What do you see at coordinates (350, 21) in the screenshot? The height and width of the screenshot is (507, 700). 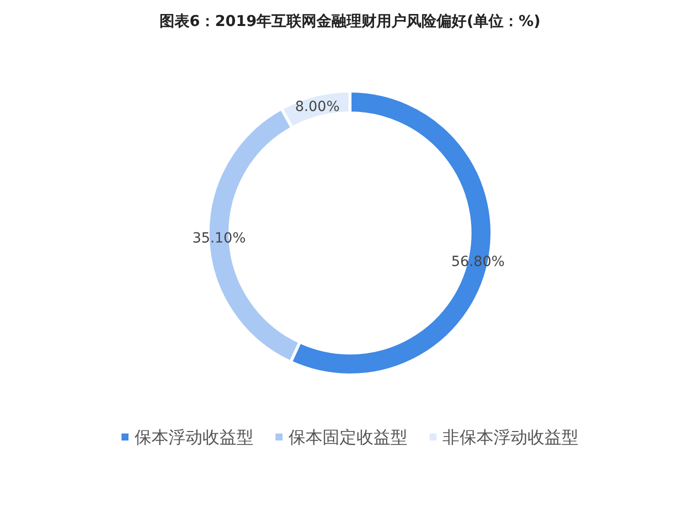 I see `chart-title: 图表6：2019年互联网金融理财用户风险偏好(单位：%)` at bounding box center [350, 21].